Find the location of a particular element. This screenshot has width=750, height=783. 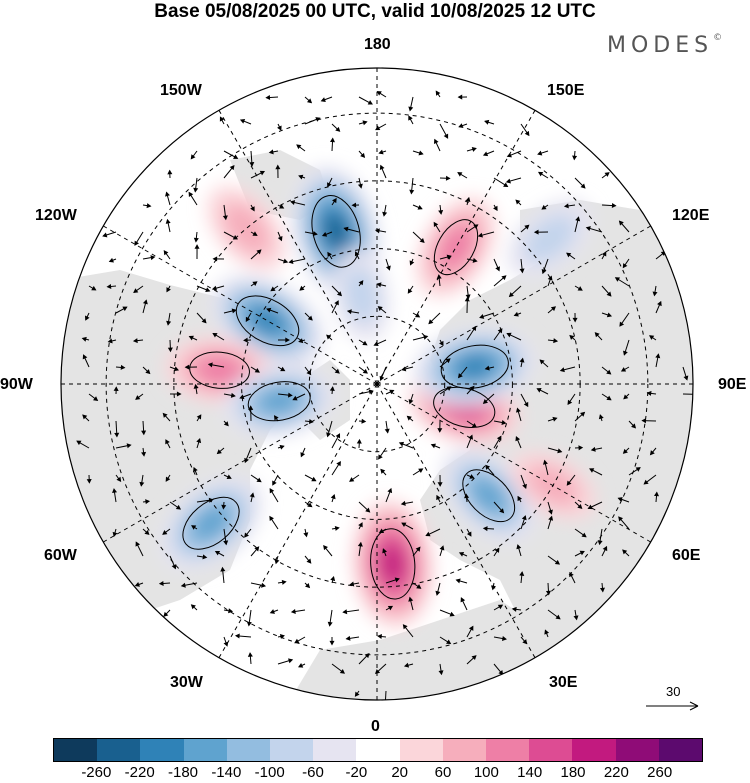

brand-mark: © is located at coordinates (718, 38).